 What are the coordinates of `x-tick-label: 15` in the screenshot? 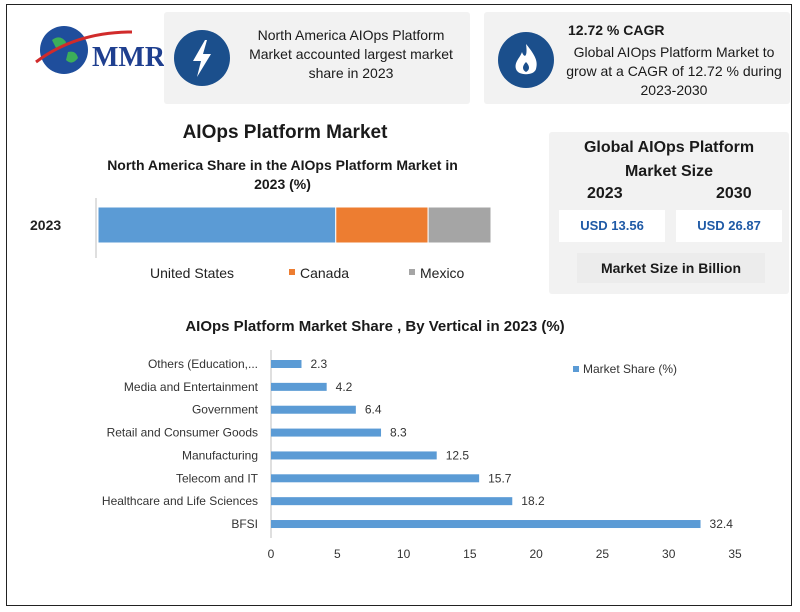 It's located at (470, 554).